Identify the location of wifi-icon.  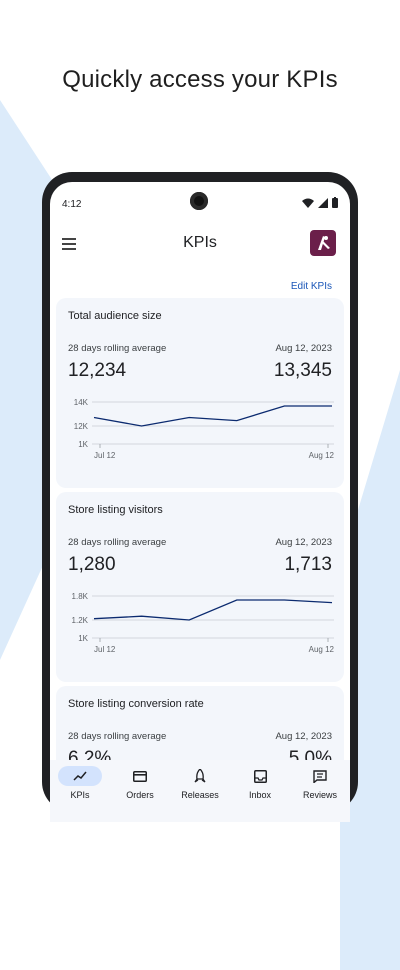
(308, 203).